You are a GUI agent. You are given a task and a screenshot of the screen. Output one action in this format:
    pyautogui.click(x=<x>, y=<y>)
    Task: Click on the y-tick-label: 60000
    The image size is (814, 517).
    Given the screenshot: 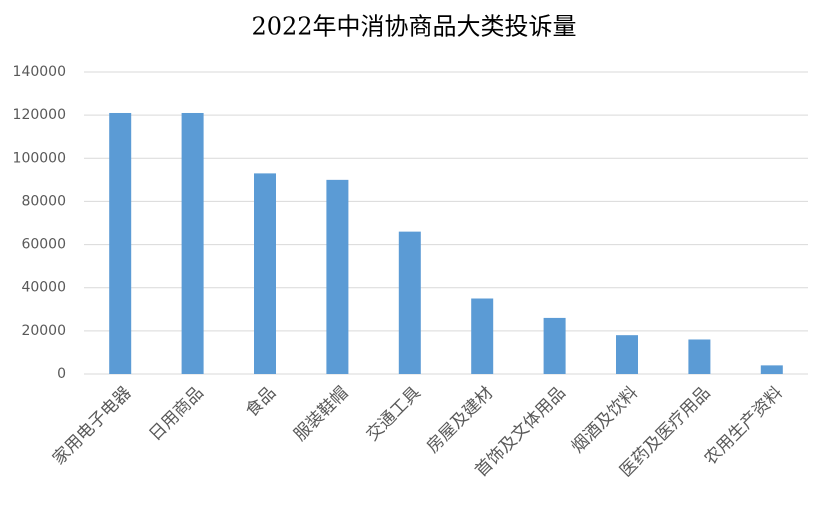 What is the action you would take?
    pyautogui.click(x=43, y=245)
    